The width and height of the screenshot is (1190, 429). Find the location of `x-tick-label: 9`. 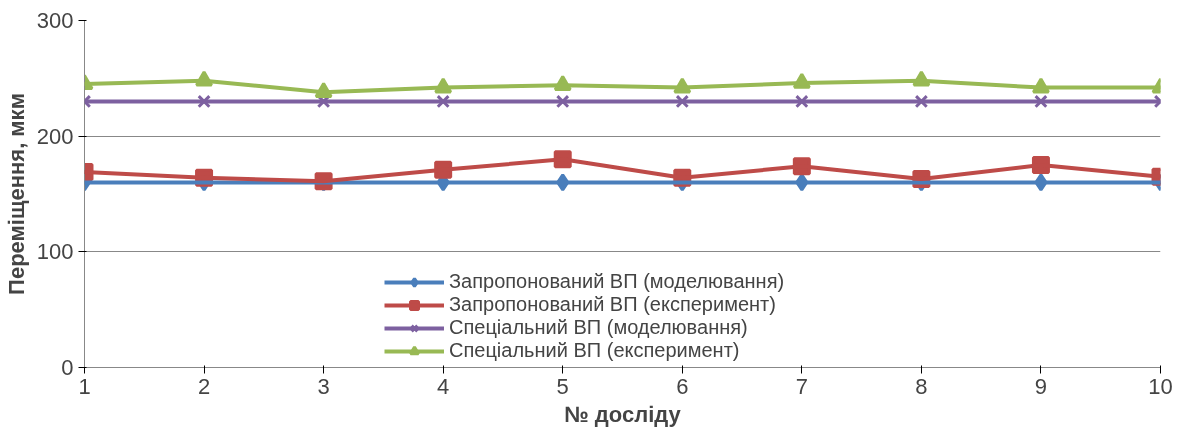

x-tick-label: 9 is located at coordinates (1041, 386).